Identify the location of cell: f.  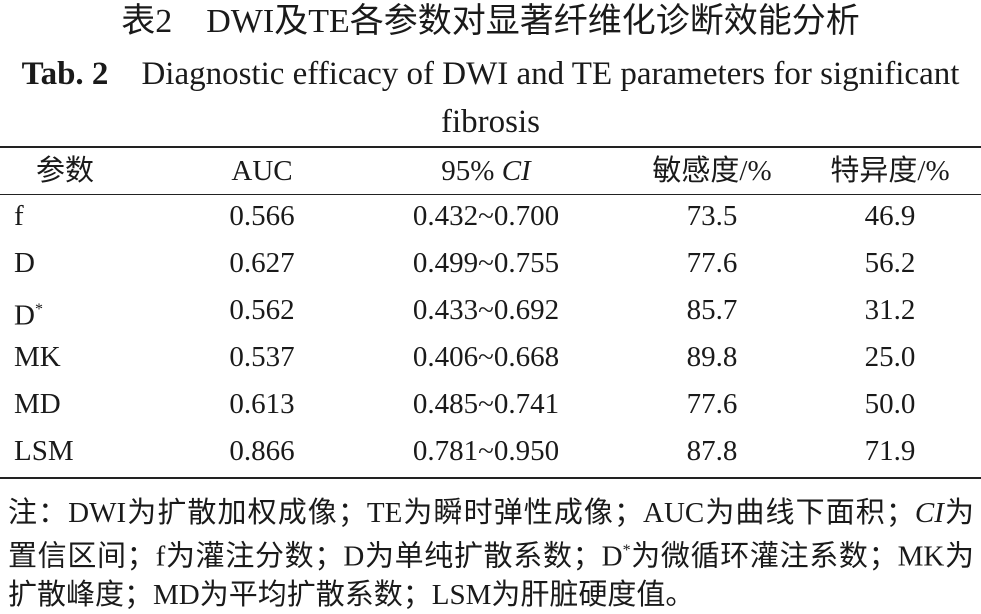
(19, 216).